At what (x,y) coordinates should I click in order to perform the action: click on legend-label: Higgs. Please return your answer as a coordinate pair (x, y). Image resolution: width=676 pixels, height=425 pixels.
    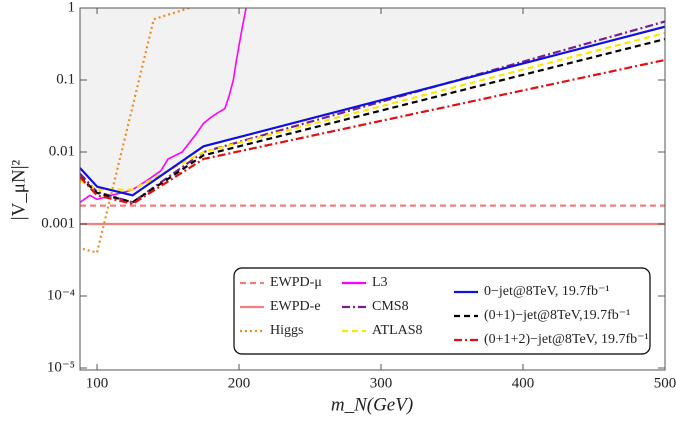
    Looking at the image, I should click on (286, 330).